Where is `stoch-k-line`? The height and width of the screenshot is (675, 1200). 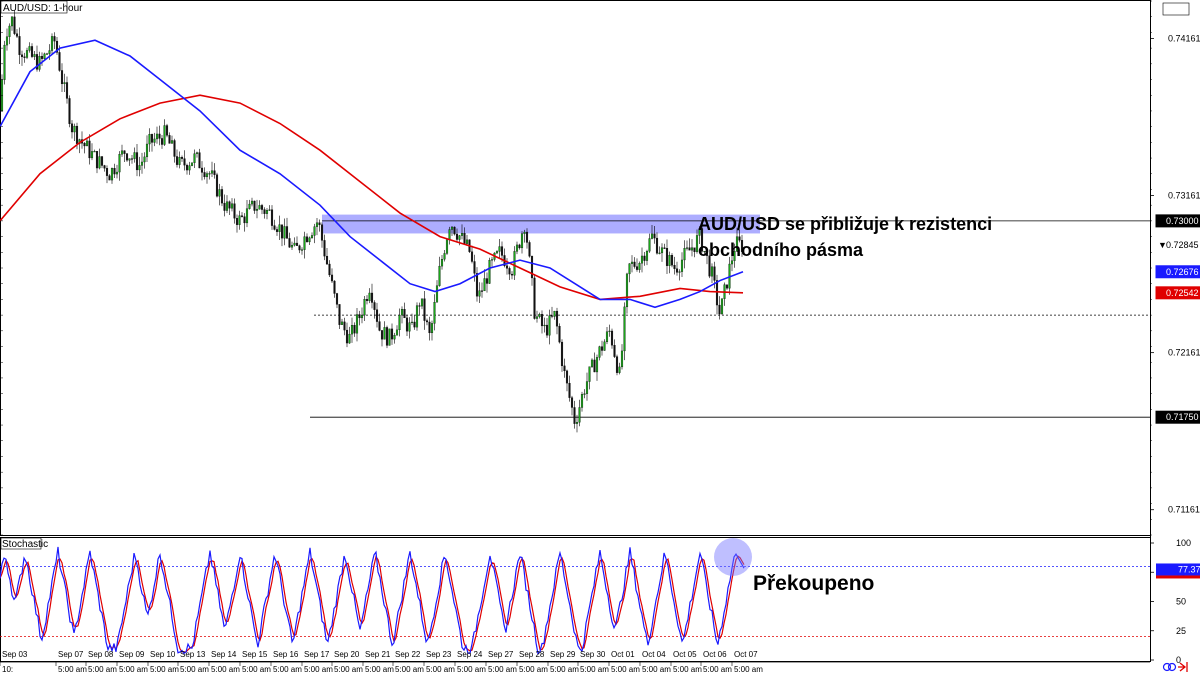
stoch-k-line is located at coordinates (372, 601).